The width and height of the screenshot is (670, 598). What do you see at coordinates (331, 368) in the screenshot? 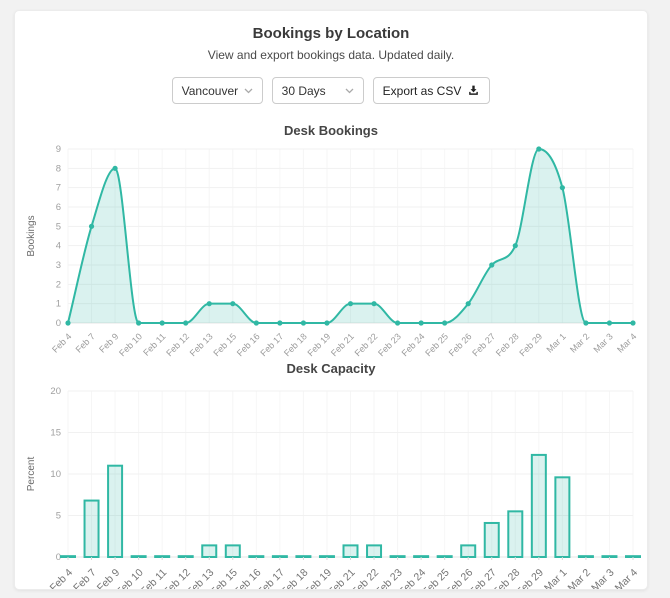
I see `chart-title-desk-capacity: Desk Capacity` at bounding box center [331, 368].